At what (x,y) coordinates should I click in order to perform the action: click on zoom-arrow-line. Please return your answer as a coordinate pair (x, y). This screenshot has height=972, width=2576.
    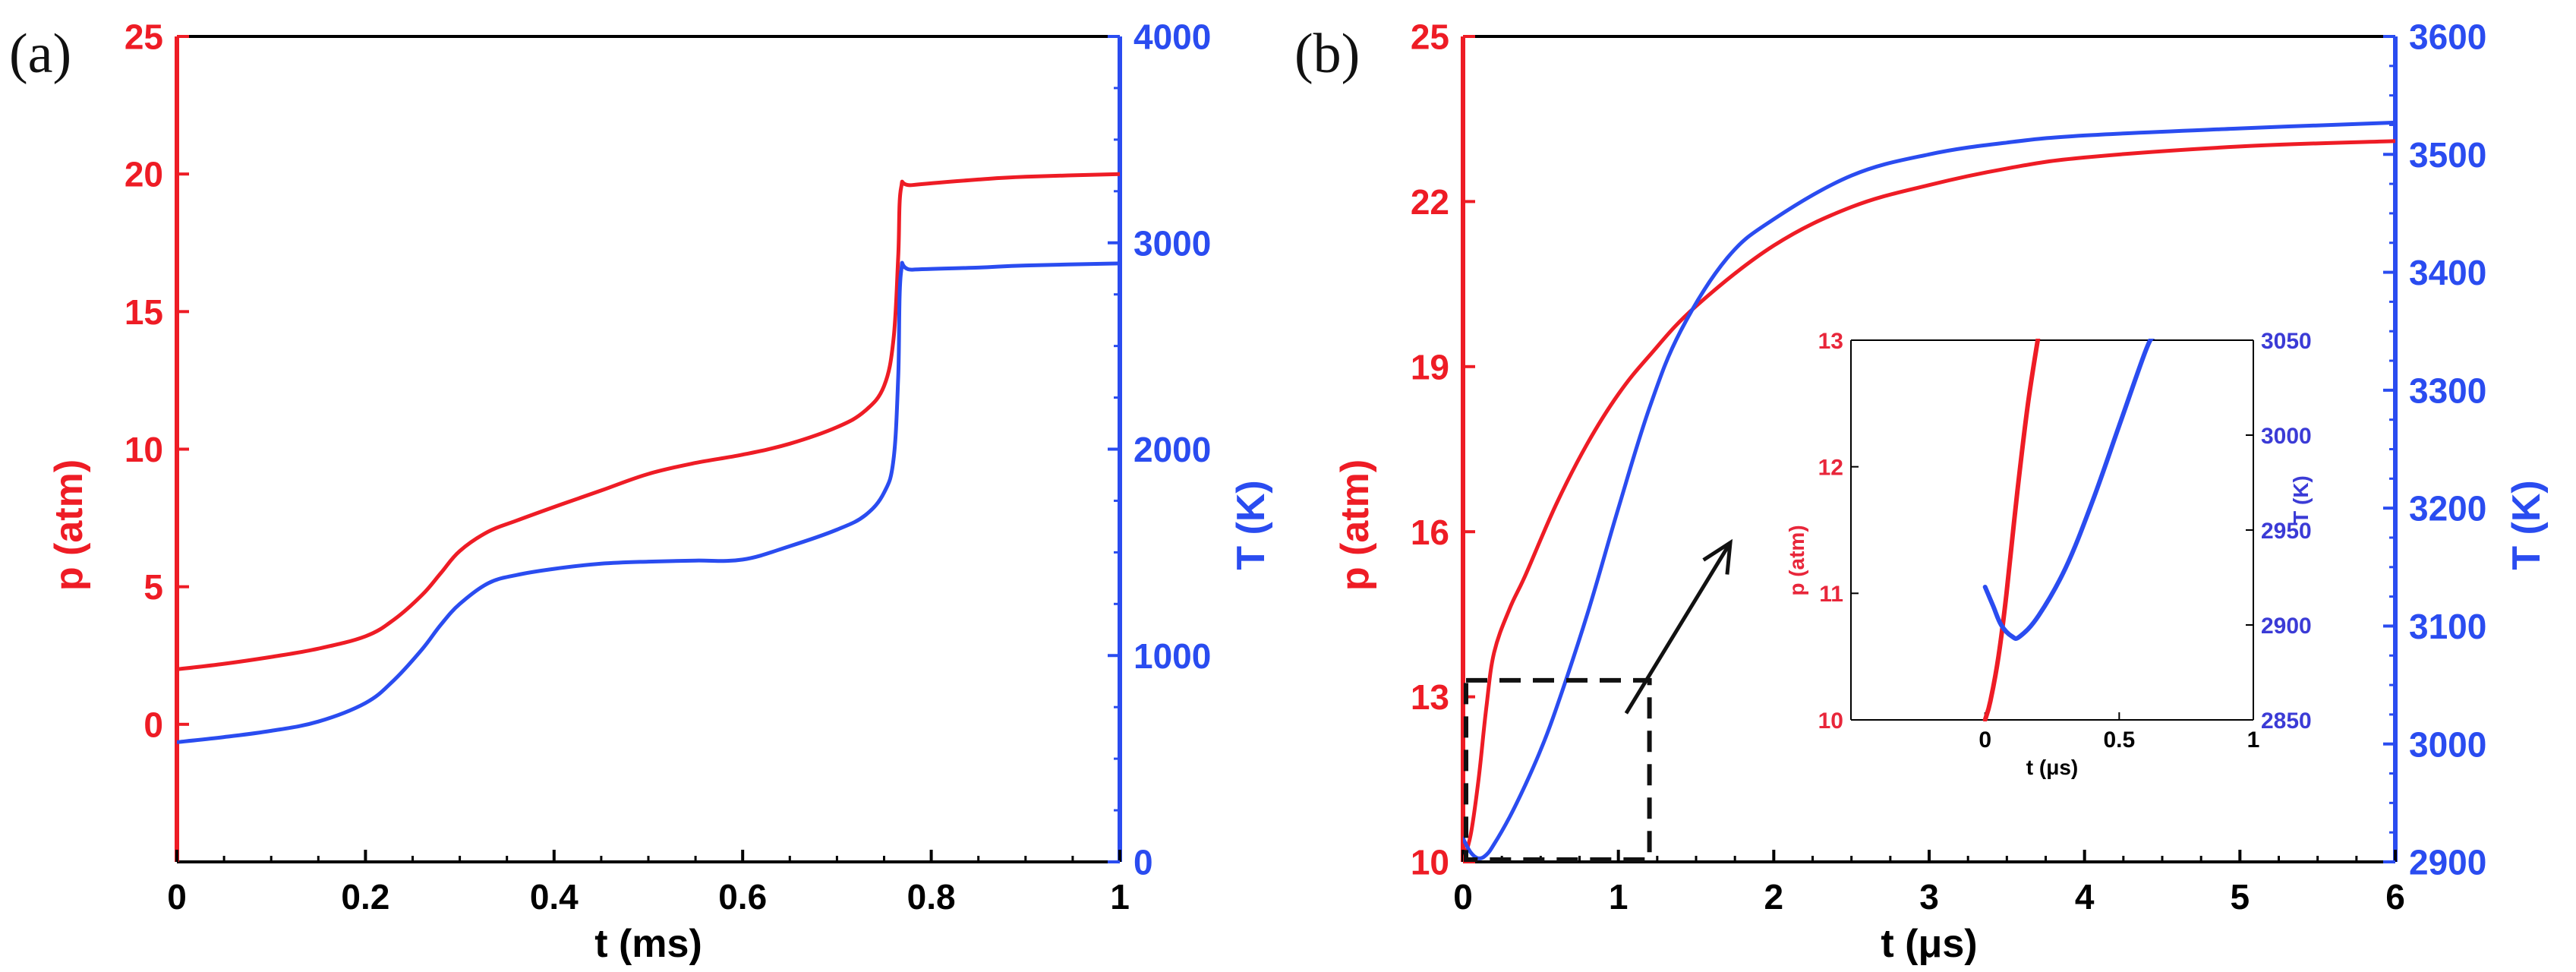
    Looking at the image, I should click on (1678, 628).